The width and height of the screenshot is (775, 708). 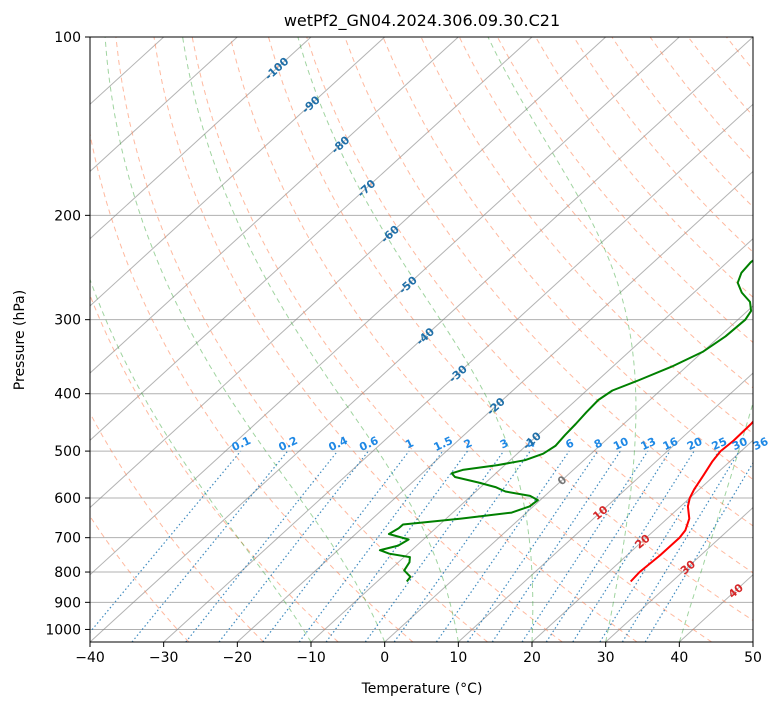 I want to click on mixing-ratio-label: 8, so click(x=598, y=443).